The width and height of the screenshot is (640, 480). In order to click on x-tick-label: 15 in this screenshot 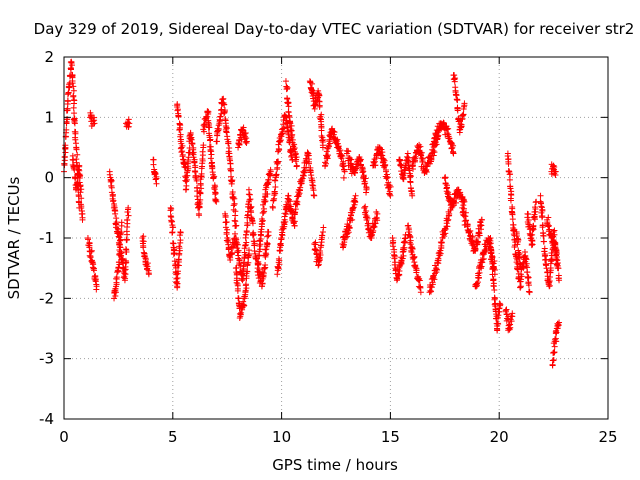, I will do `click(390, 437)`.